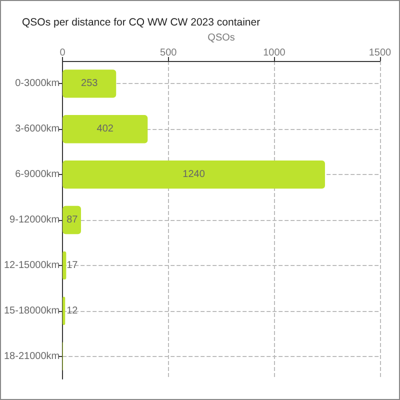  Describe the element at coordinates (274, 53) in the screenshot. I see `x-tick-label: 1000` at that location.